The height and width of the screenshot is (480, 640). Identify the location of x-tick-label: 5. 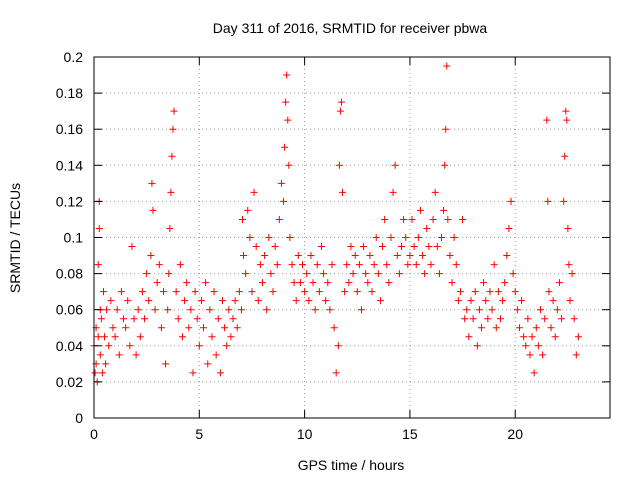
(199, 434).